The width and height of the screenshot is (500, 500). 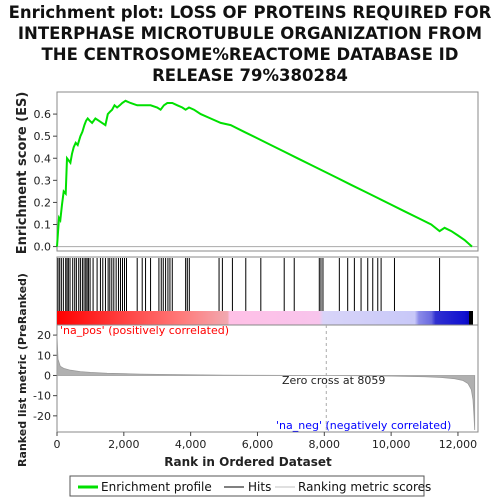 I want to click on legend-hits-label: Hits, so click(x=259, y=487).